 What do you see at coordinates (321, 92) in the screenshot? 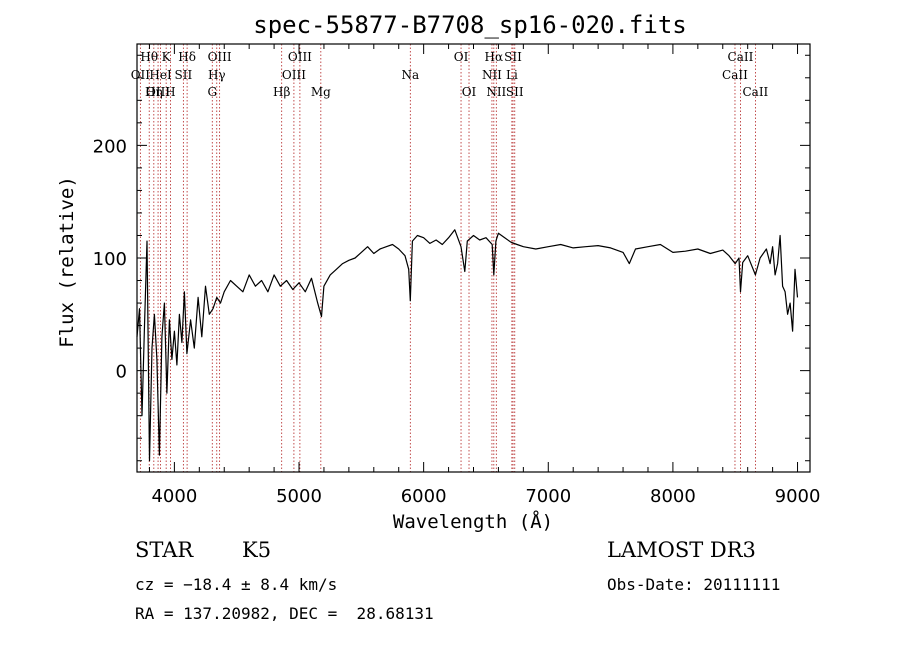
I see `line-label: Mg` at bounding box center [321, 92].